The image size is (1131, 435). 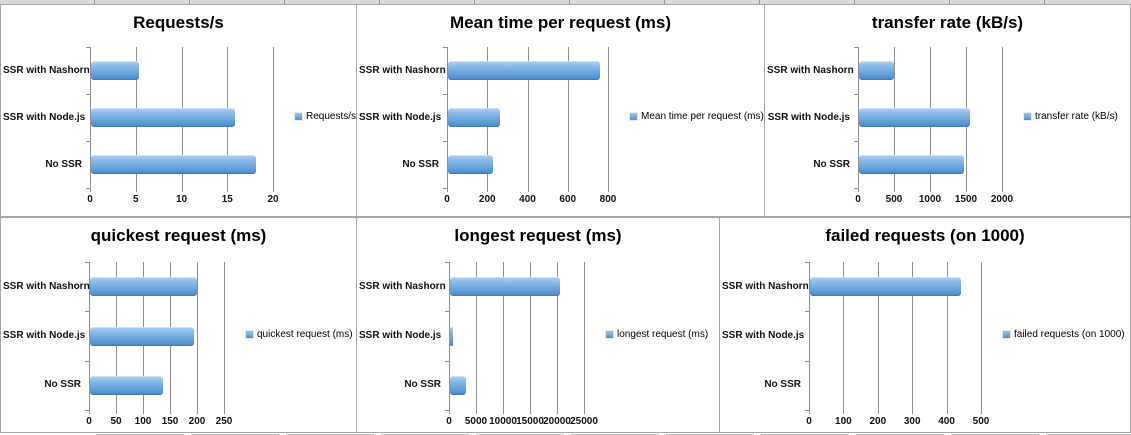 What do you see at coordinates (697, 116) in the screenshot?
I see `legend: Mean time per request (ms)` at bounding box center [697, 116].